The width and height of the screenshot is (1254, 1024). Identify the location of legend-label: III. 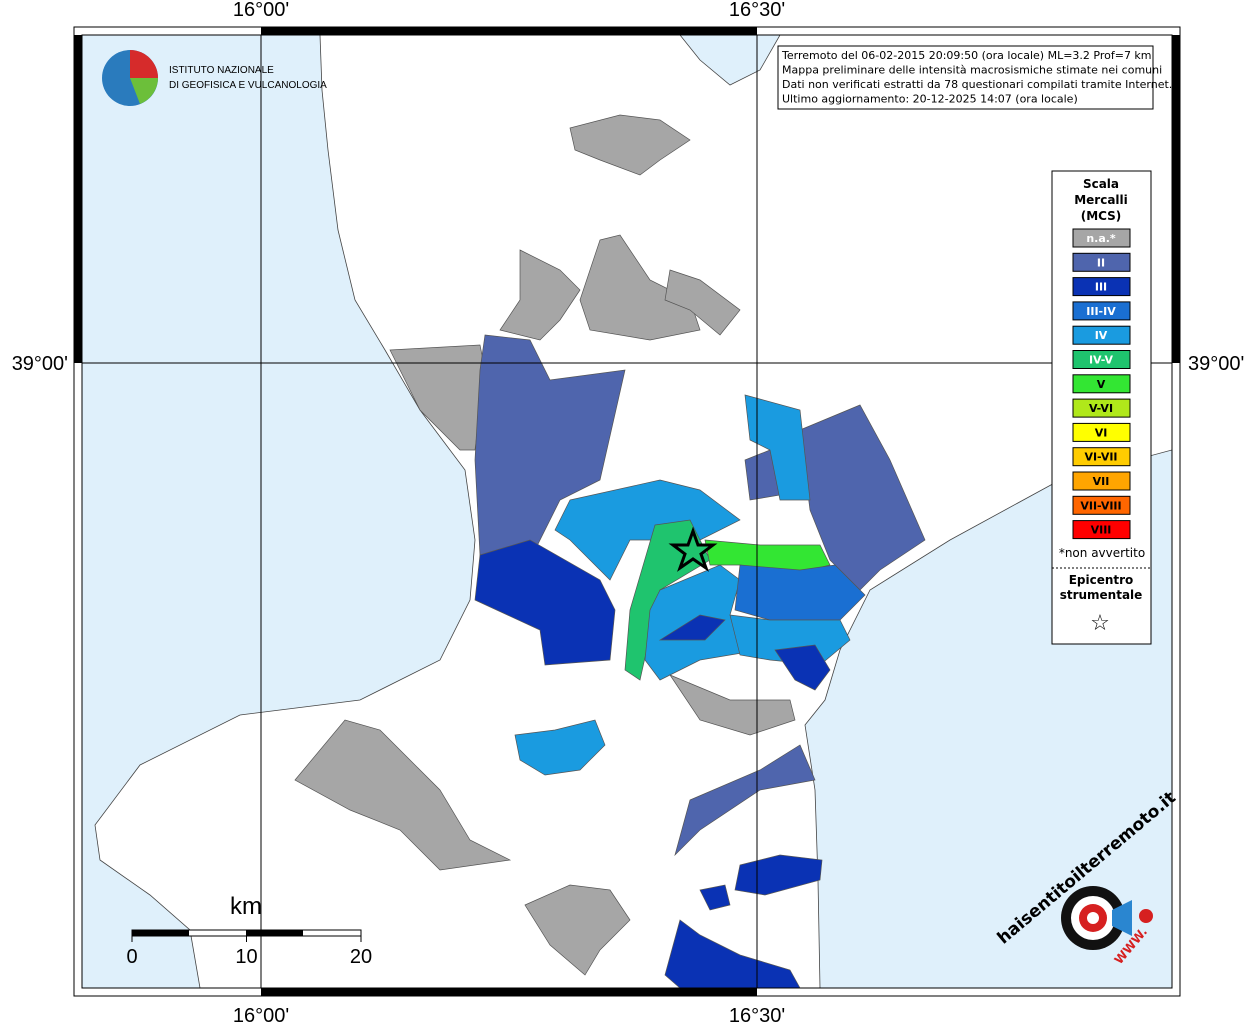
(1101, 287).